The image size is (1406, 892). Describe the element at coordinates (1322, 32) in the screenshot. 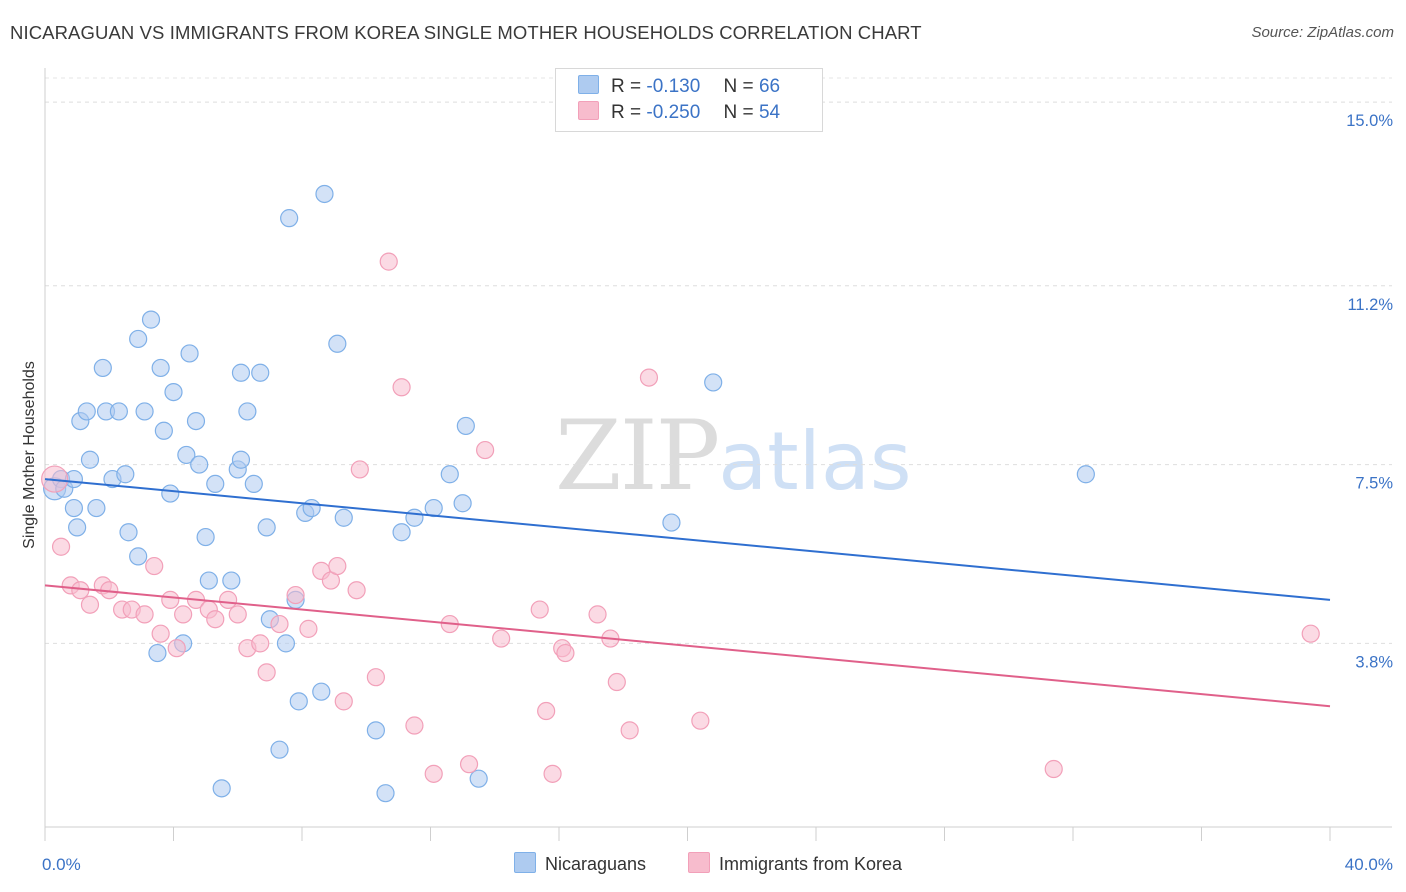

I see `source-label: Source: ZipAtlas.com` at that location.